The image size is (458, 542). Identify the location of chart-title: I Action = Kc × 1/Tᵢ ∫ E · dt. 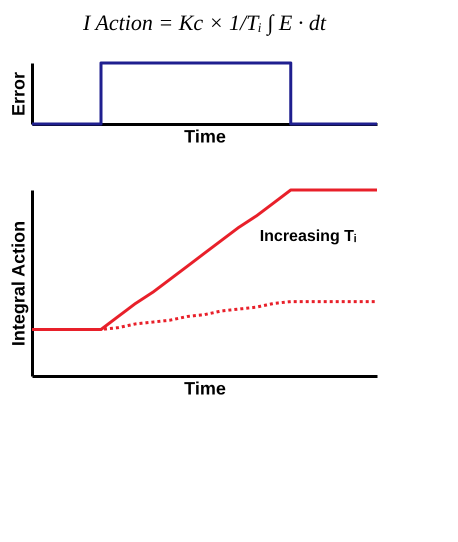
(204, 23).